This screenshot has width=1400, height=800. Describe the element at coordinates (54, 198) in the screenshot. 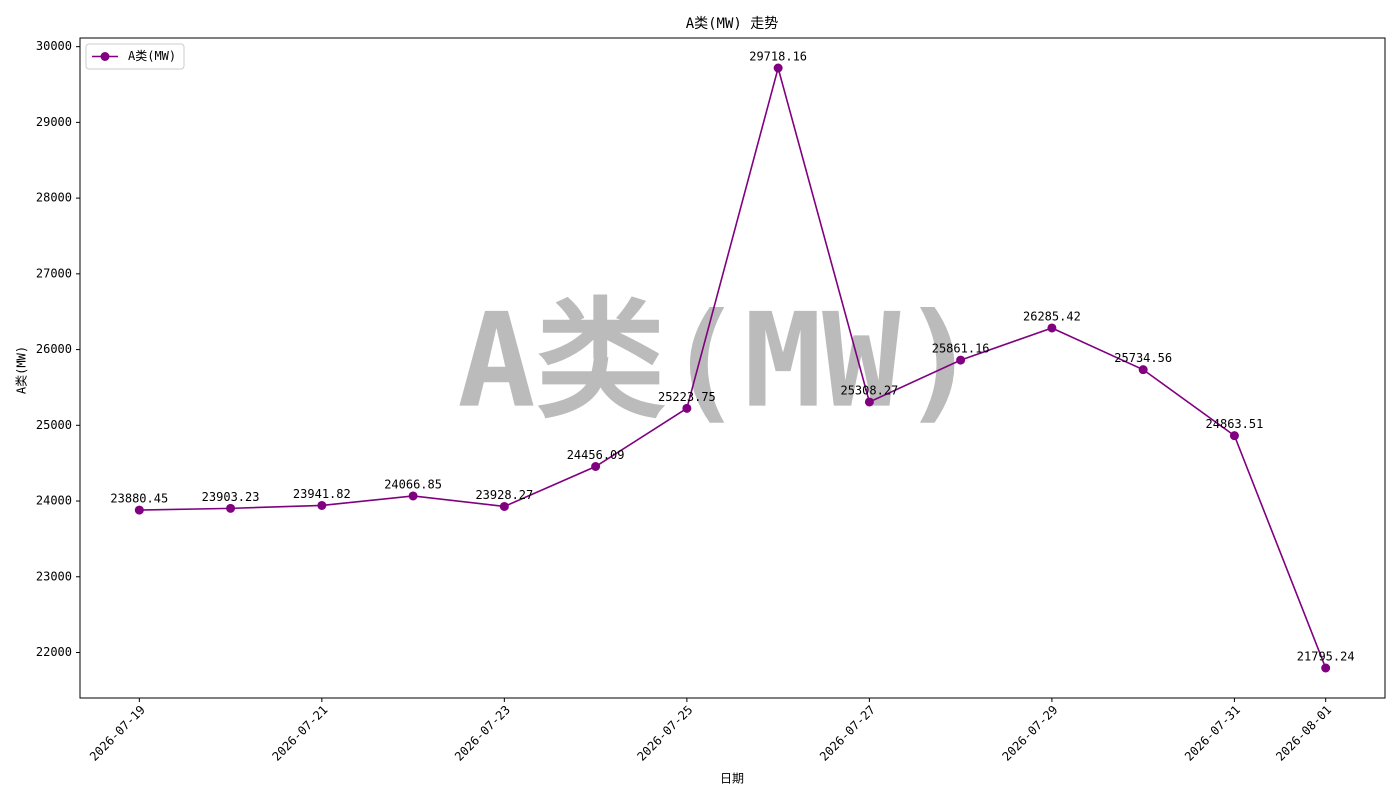

I see `y-tick-label: 28000` at that location.